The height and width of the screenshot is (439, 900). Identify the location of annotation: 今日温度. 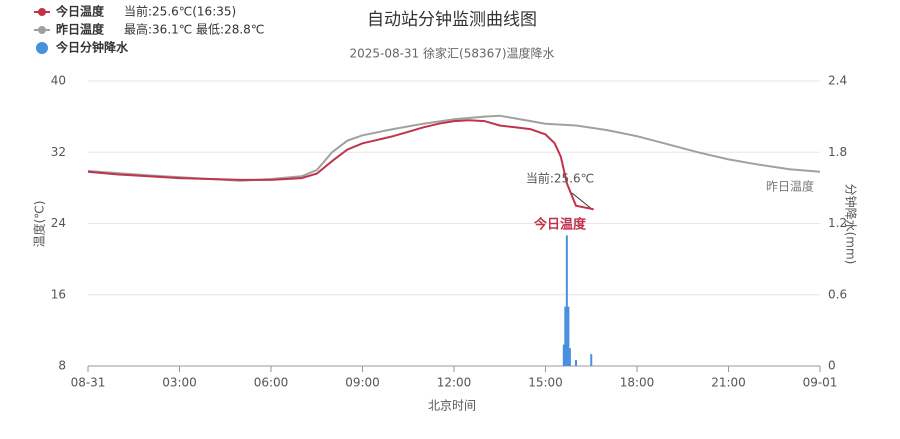
(560, 225).